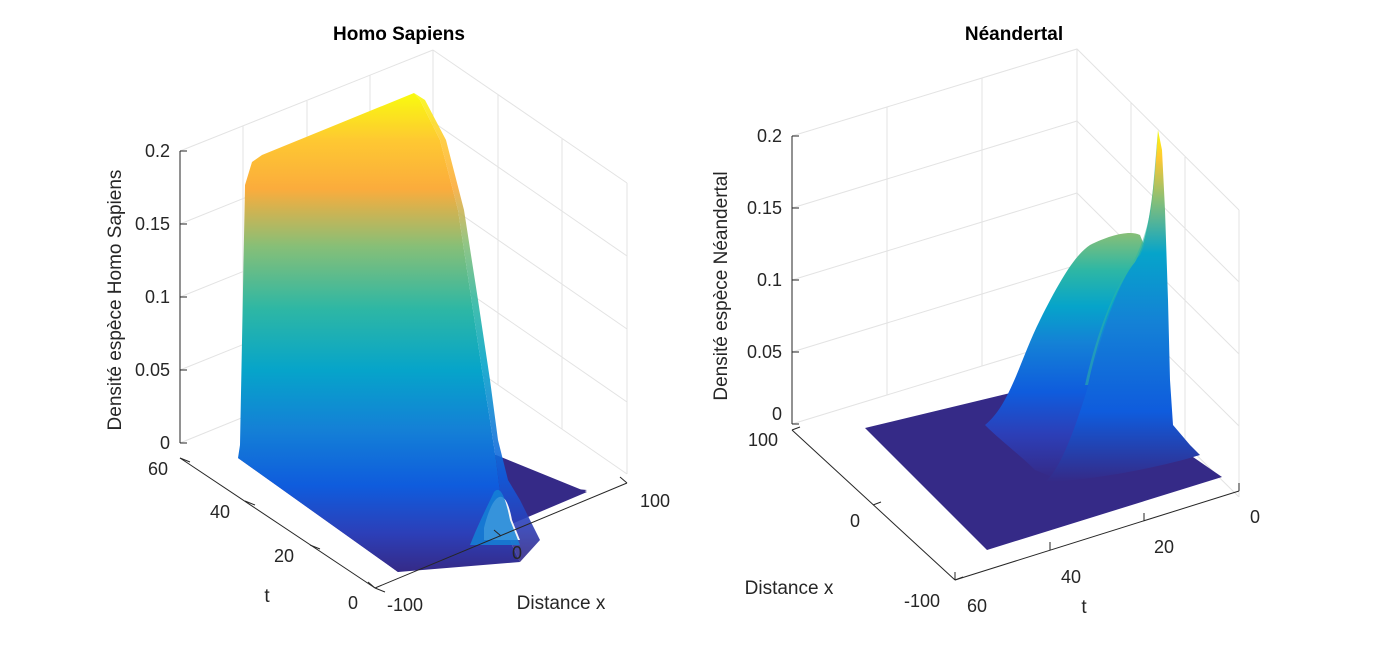  What do you see at coordinates (934, 236) in the screenshot?
I see `grid-back-left-horizontals` at bounding box center [934, 236].